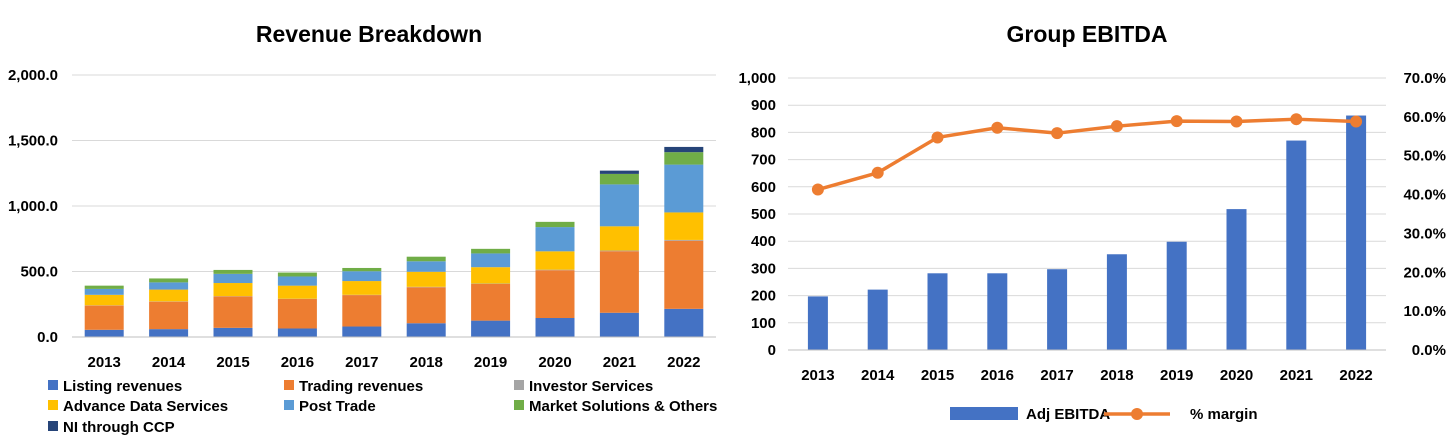 Image resolution: width=1456 pixels, height=444 pixels. Describe the element at coordinates (591, 386) in the screenshot. I see `legend-label: Investor Services` at that location.